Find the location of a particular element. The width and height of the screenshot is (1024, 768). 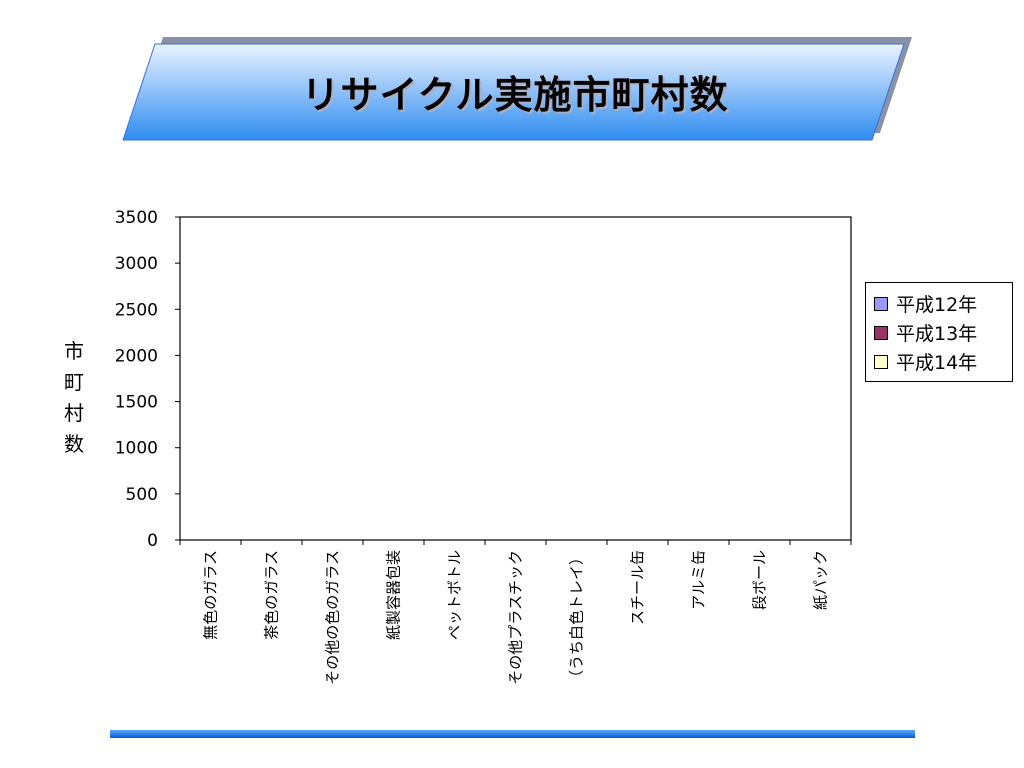

x-tick-label: 紙製容器包装 is located at coordinates (394, 595).